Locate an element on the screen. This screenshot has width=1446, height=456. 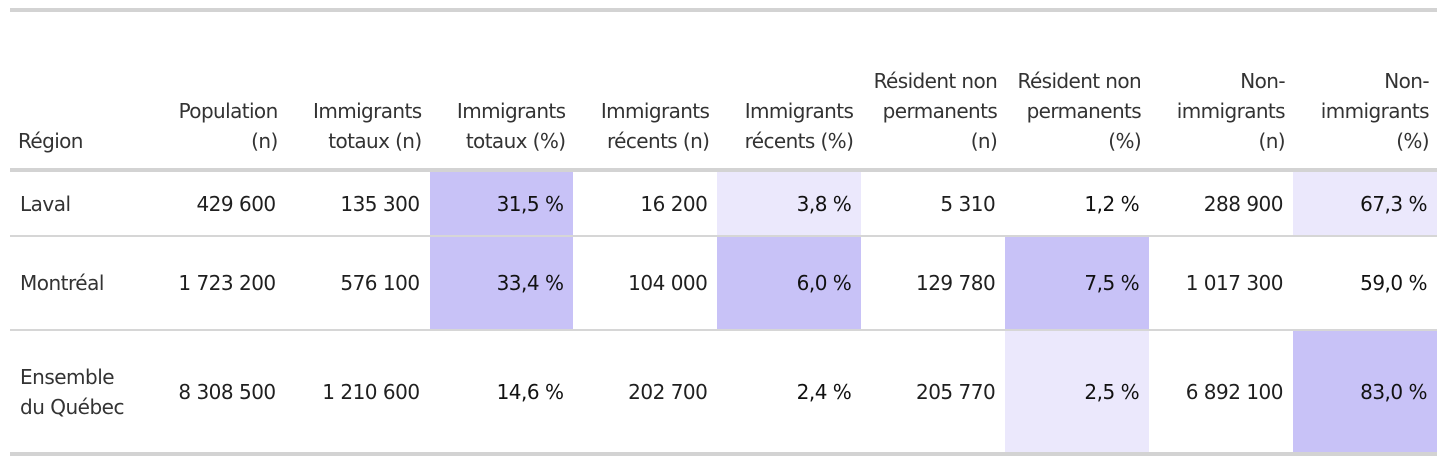
column-header-immigrants-recent-pct: Immigrants récents (%) is located at coordinates (789, 90).